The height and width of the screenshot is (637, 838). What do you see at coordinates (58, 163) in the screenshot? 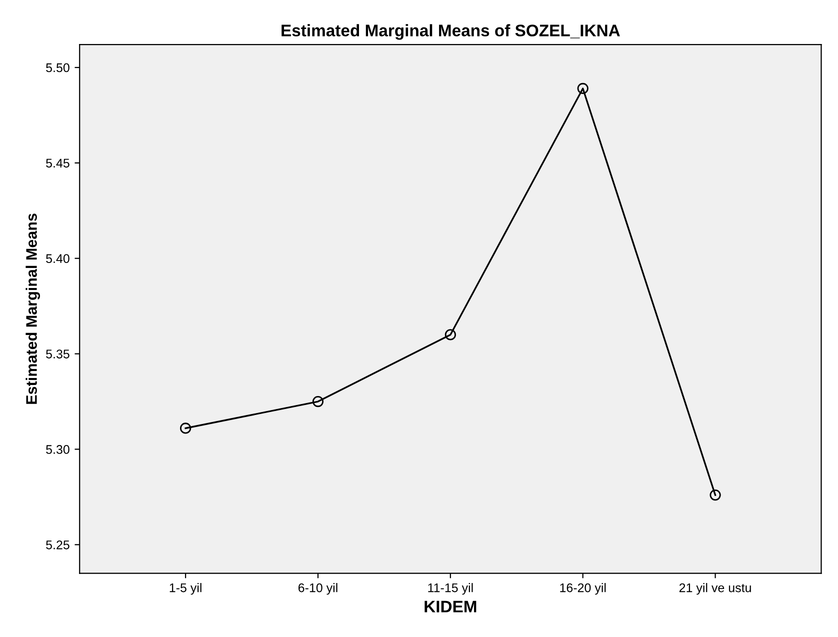
I see `y-tick-label: 5.45` at bounding box center [58, 163].